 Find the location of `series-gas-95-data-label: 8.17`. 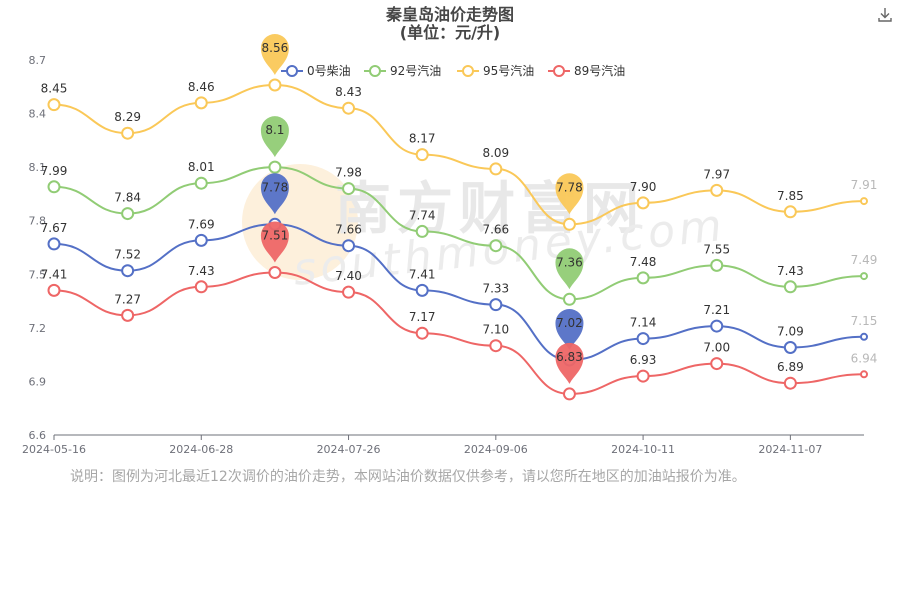

series-gas-95-data-label: 8.17 is located at coordinates (422, 139).